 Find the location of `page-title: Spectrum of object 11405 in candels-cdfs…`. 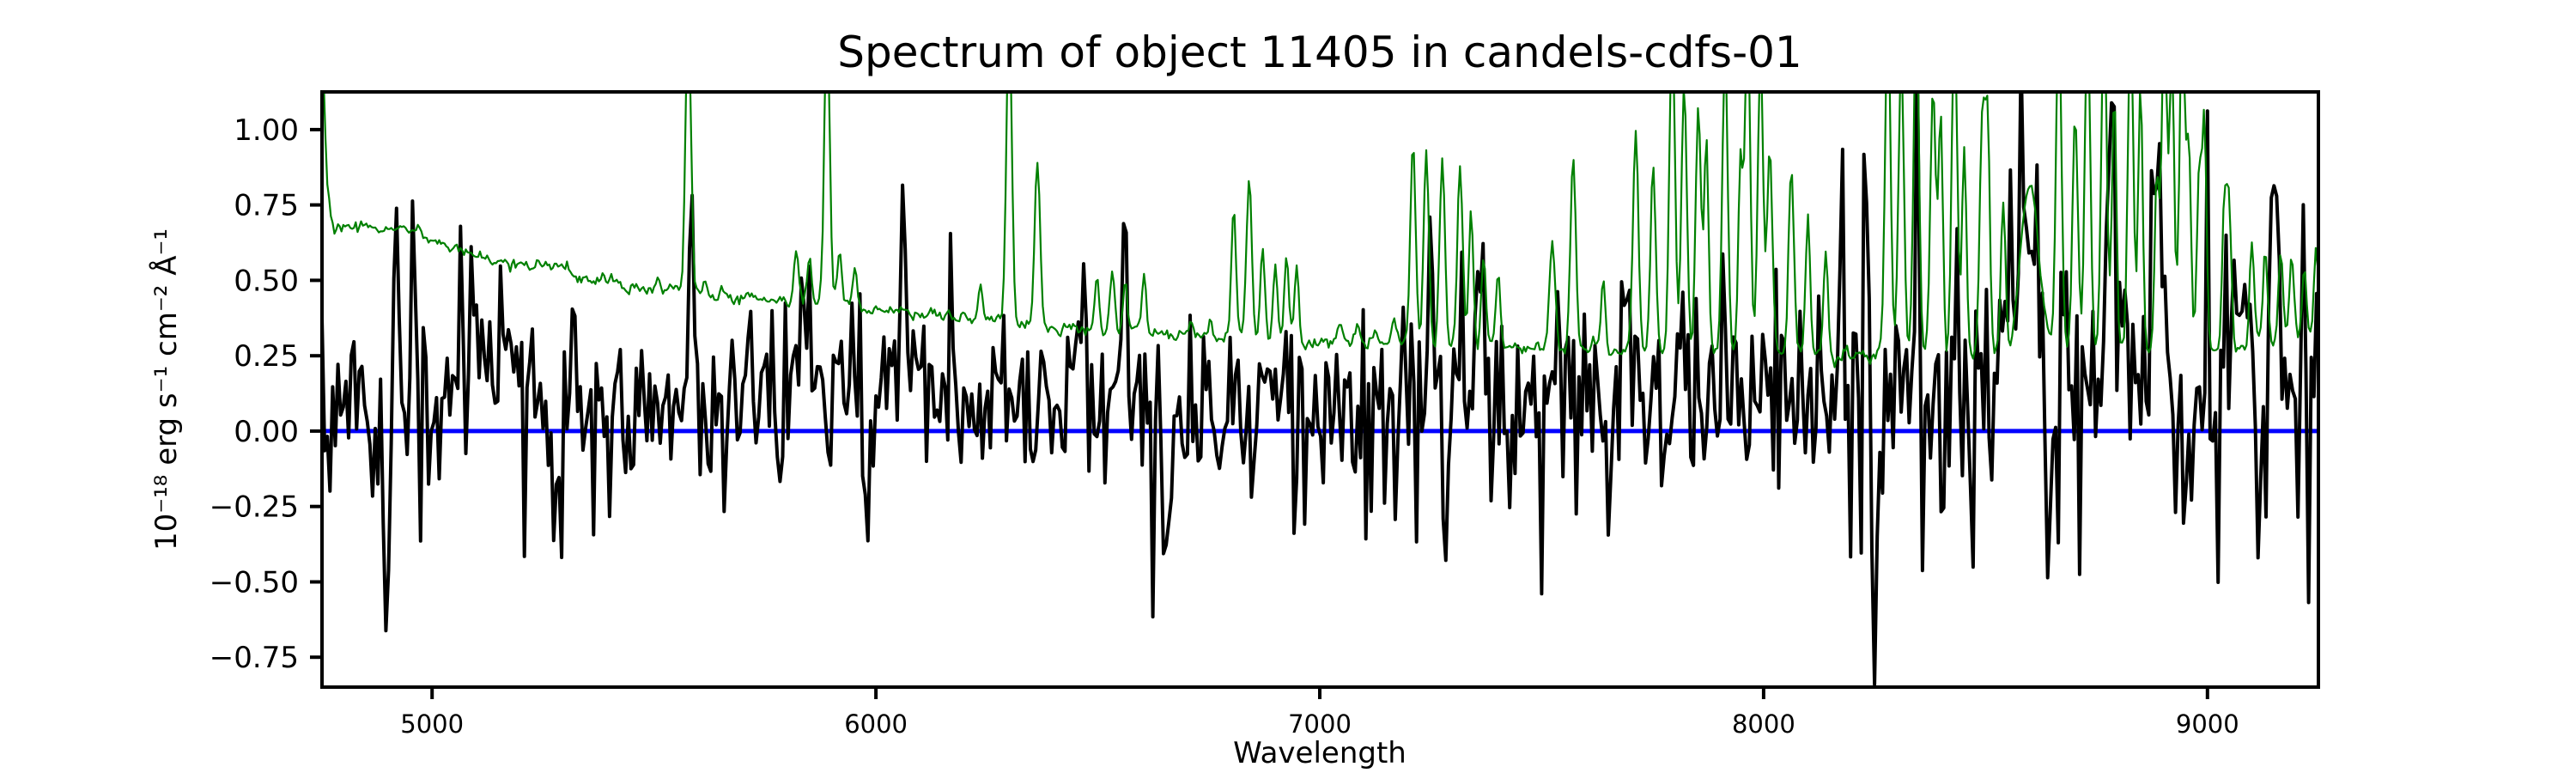

page-title: Spectrum of object 11405 in candels-cdfs… is located at coordinates (1319, 52).